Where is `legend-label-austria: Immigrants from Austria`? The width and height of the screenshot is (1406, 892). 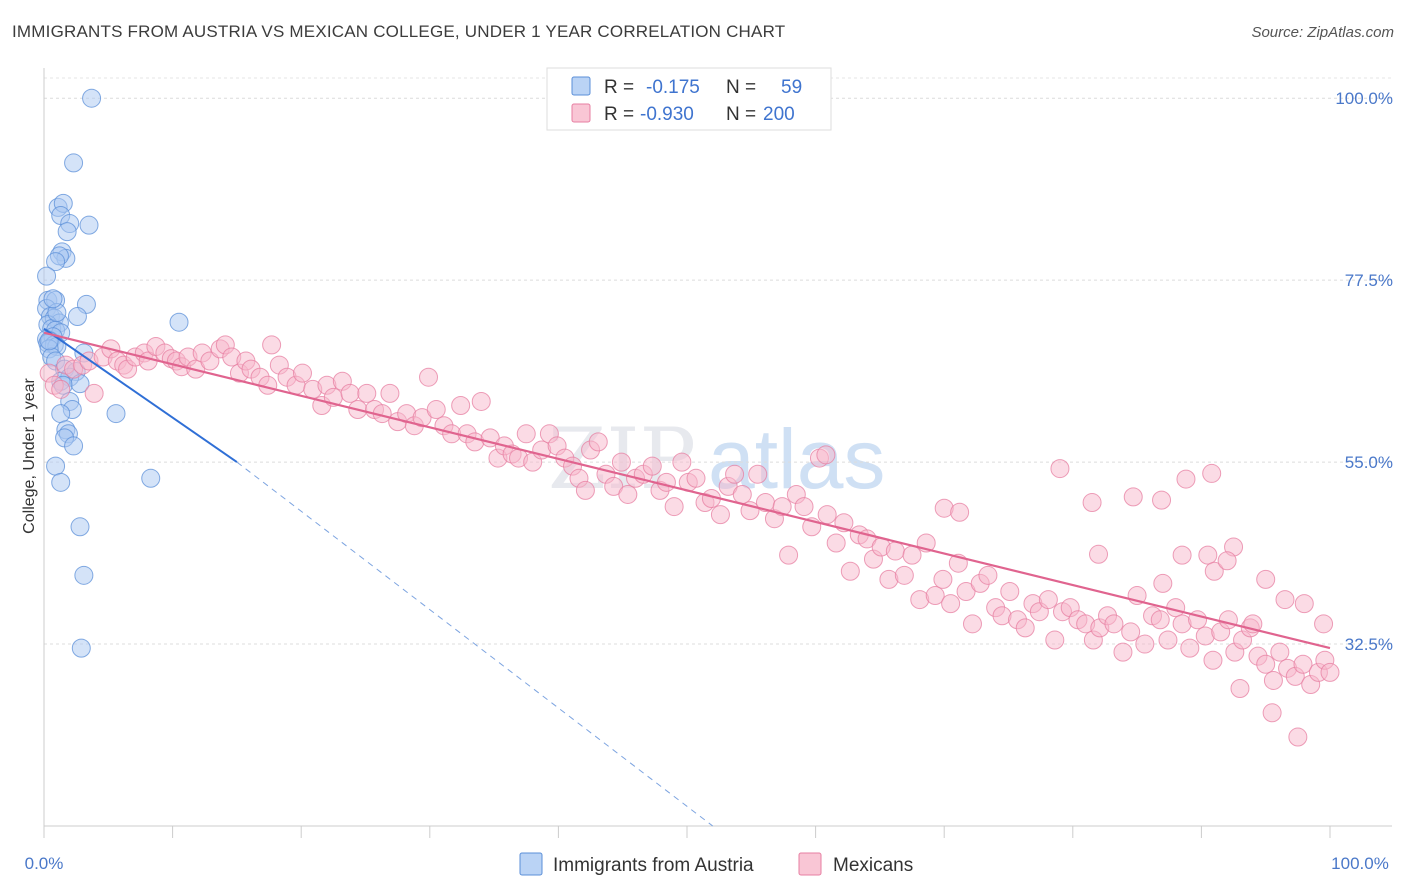
legend-label-austria: Immigrants from Austria is located at coordinates (653, 865).